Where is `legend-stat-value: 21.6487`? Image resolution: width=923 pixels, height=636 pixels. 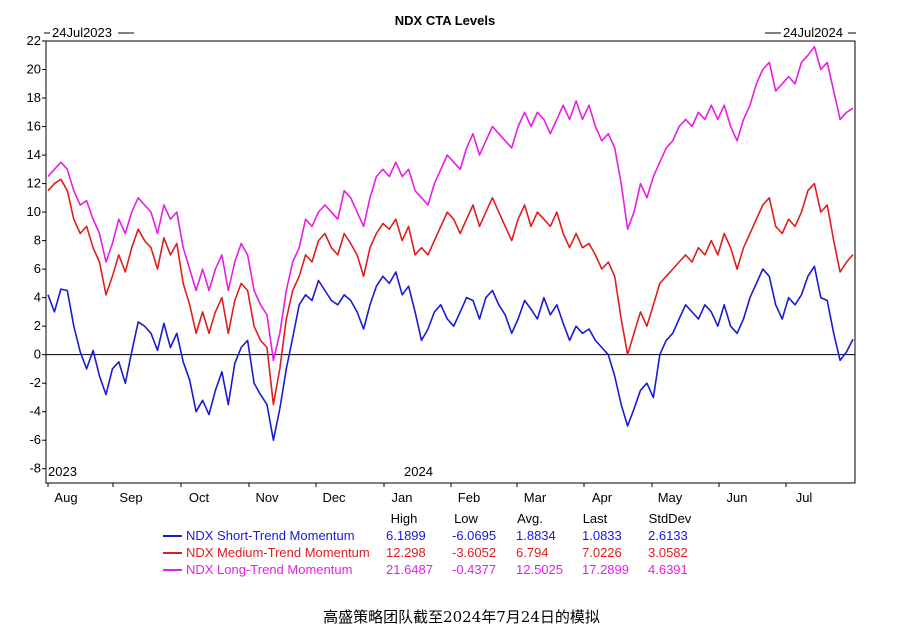
legend-stat-value: 21.6487 is located at coordinates (409, 569).